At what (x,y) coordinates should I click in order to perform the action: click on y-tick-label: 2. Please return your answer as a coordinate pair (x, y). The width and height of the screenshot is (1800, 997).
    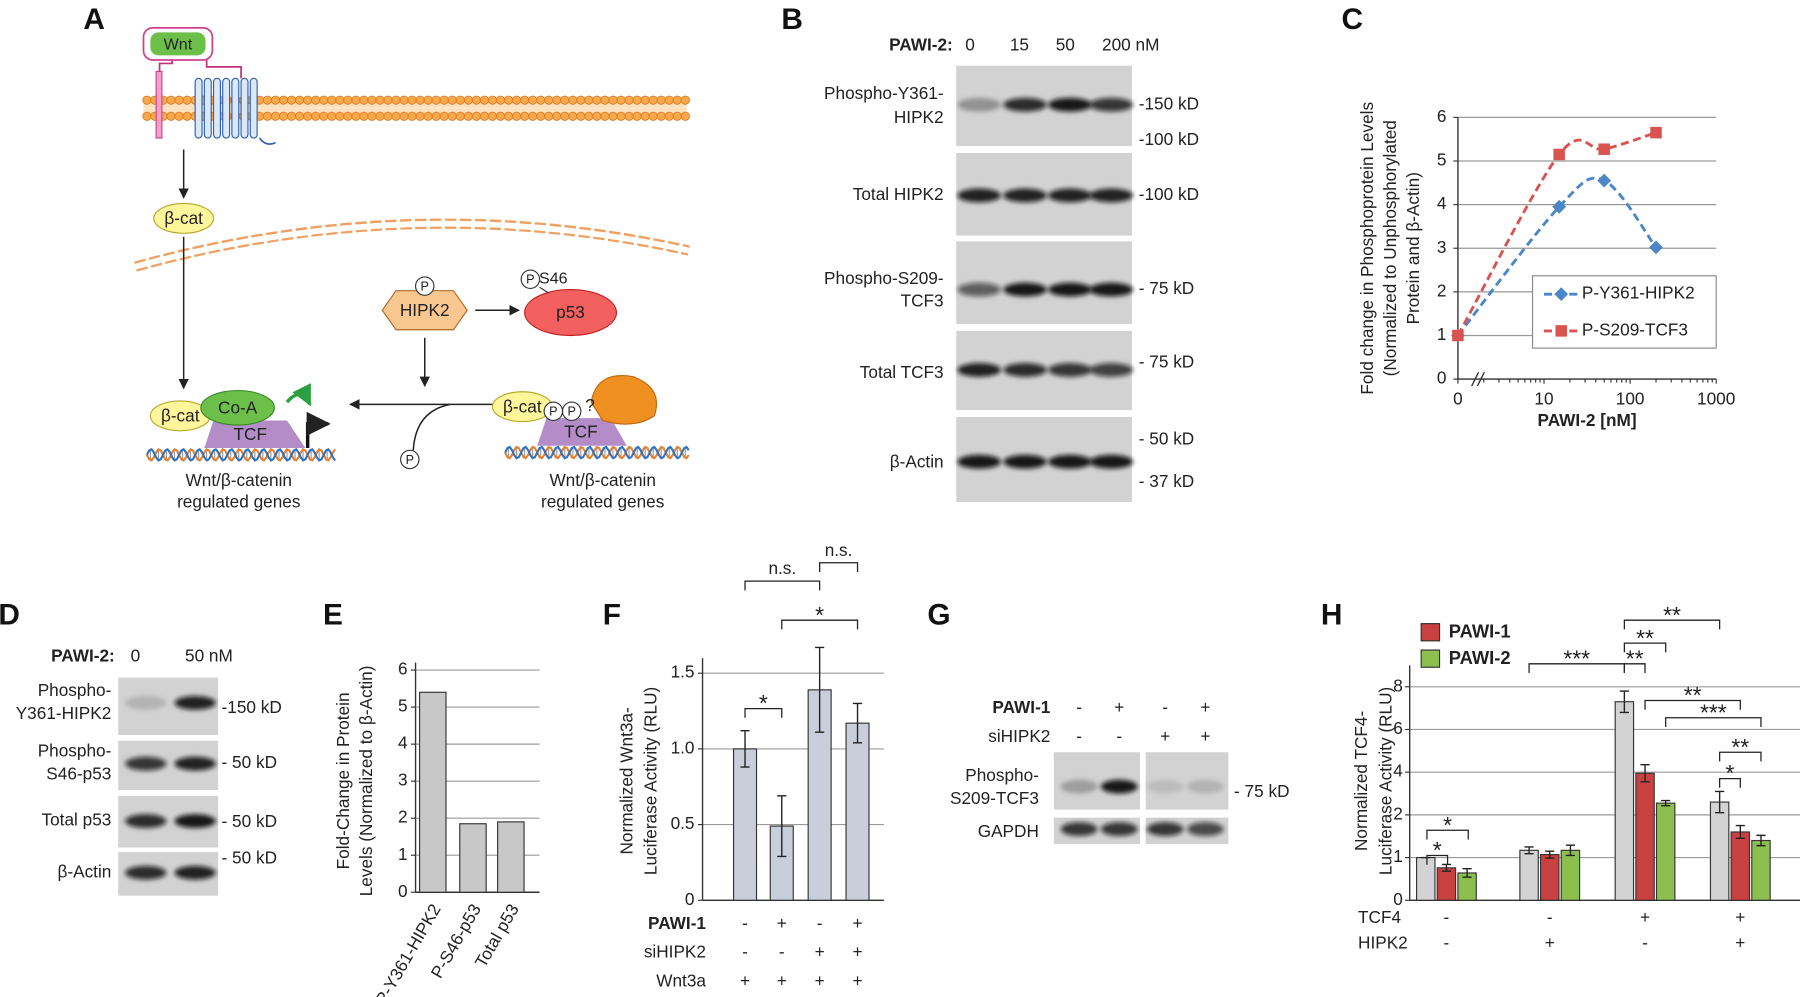
    Looking at the image, I should click on (403, 817).